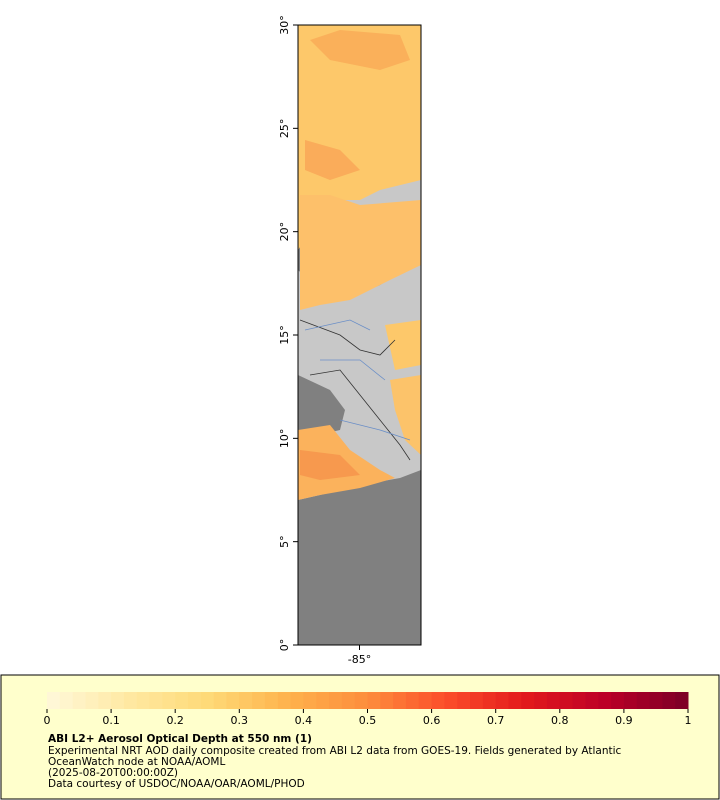  What do you see at coordinates (113, 773) in the screenshot?
I see `legend-line: (2025-08-20T00:00:00Z)` at bounding box center [113, 773].